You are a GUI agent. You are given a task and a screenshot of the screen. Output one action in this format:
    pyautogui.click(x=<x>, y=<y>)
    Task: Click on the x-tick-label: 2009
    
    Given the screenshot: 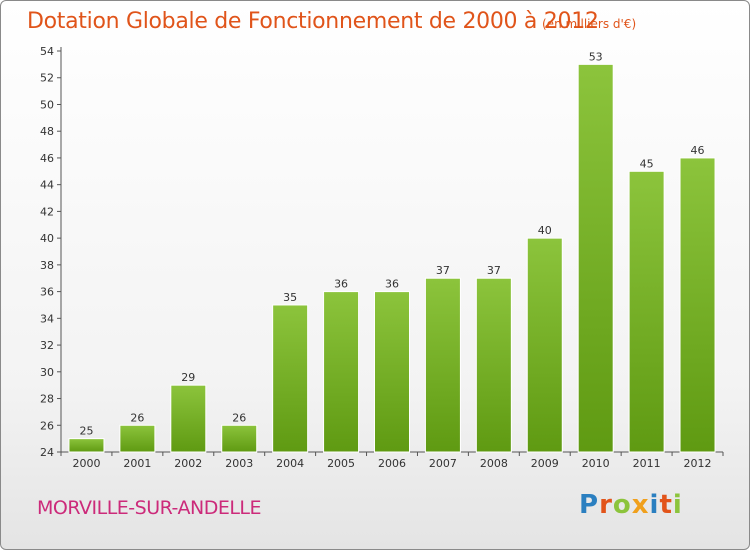 What is the action you would take?
    pyautogui.click(x=545, y=463)
    